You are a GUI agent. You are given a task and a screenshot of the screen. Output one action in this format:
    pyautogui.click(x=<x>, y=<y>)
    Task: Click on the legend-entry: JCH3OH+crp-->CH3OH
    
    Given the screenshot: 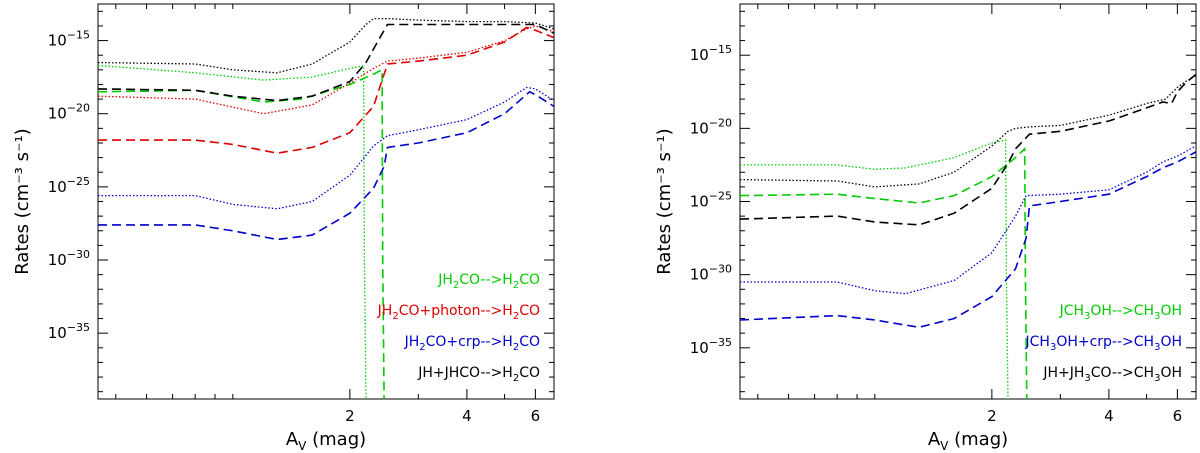 What is the action you would take?
    pyautogui.click(x=1104, y=343)
    